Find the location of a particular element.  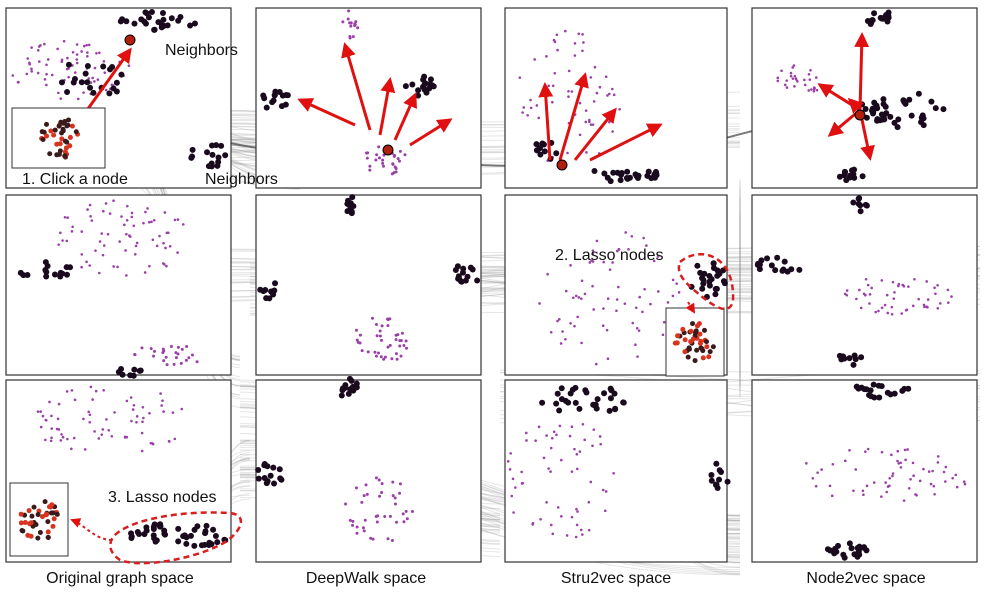

cluster-node2vec-r3-top is located at coordinates (882, 391).